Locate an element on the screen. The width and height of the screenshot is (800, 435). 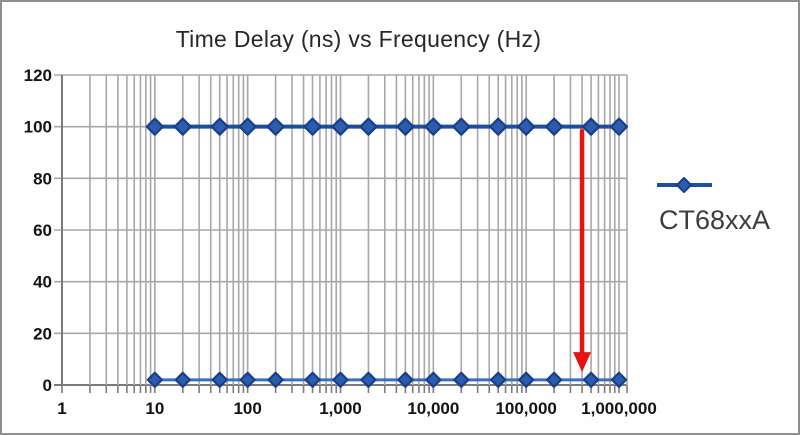
y-axis-label: 0 is located at coordinates (47, 385).